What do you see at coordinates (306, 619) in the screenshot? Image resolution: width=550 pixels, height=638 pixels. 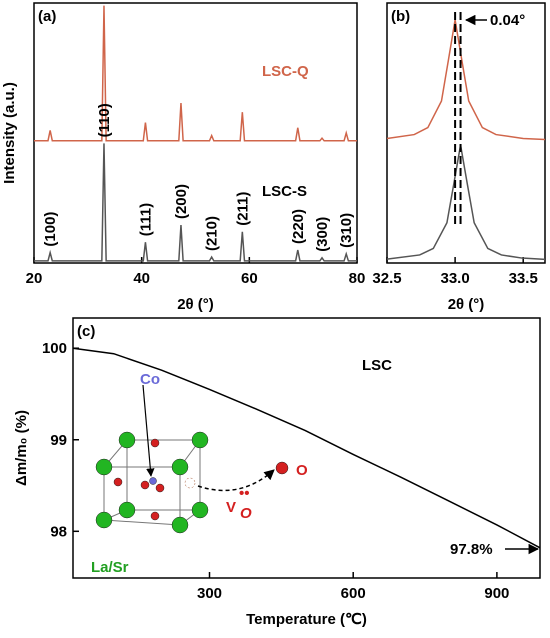 I see `x-axis-label: Temperature (℃)` at bounding box center [306, 619].